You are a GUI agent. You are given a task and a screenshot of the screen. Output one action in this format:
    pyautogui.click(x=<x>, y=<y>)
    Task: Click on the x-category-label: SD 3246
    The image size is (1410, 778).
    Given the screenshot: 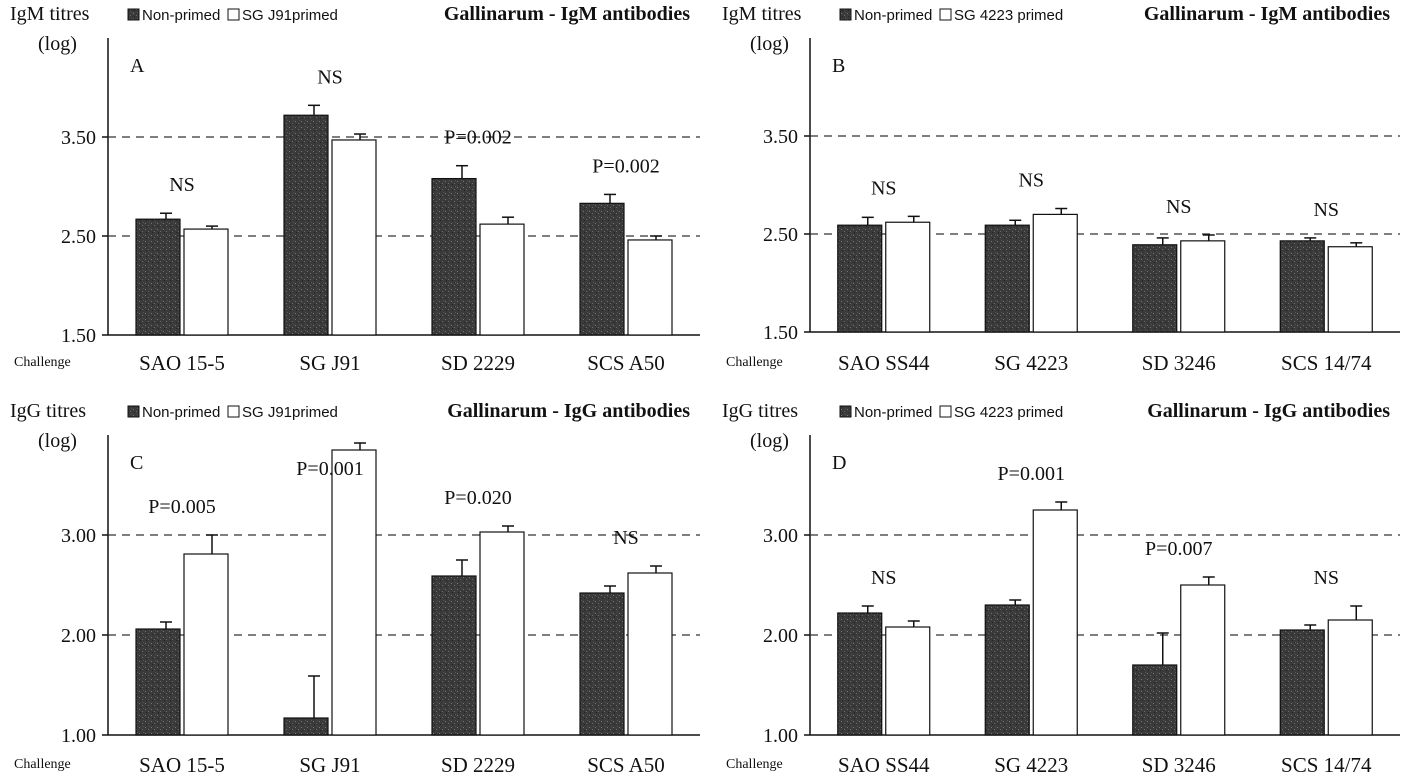 What is the action you would take?
    pyautogui.click(x=1179, y=363)
    